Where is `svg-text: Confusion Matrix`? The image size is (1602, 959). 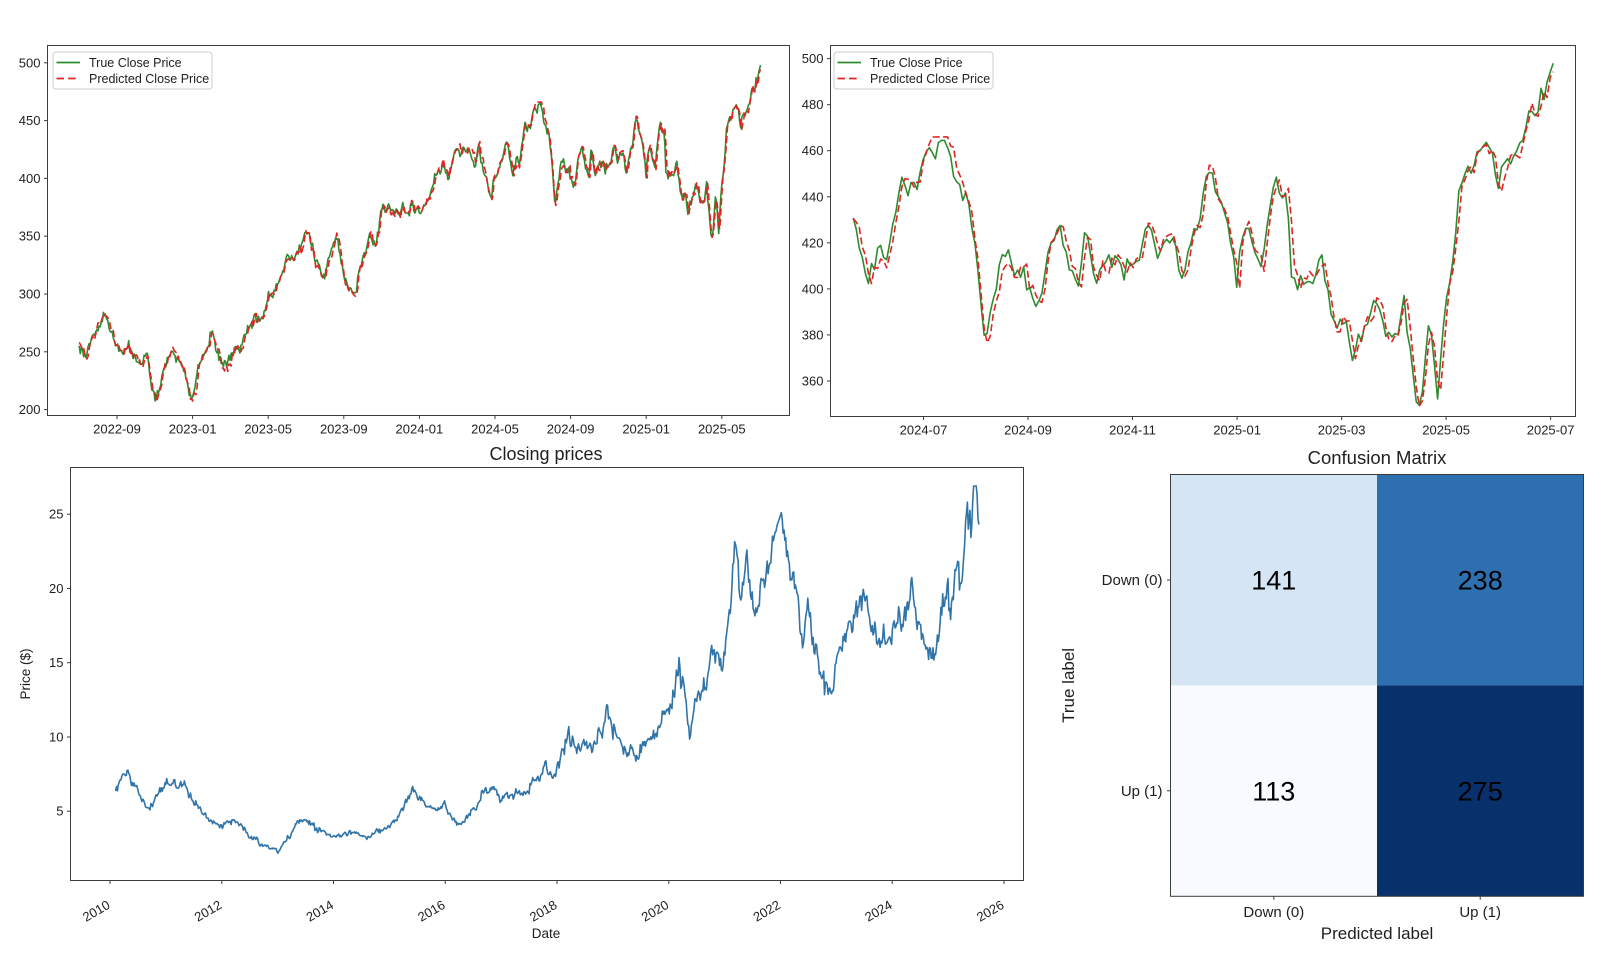 svg-text: Confusion Matrix is located at coordinates (1378, 457).